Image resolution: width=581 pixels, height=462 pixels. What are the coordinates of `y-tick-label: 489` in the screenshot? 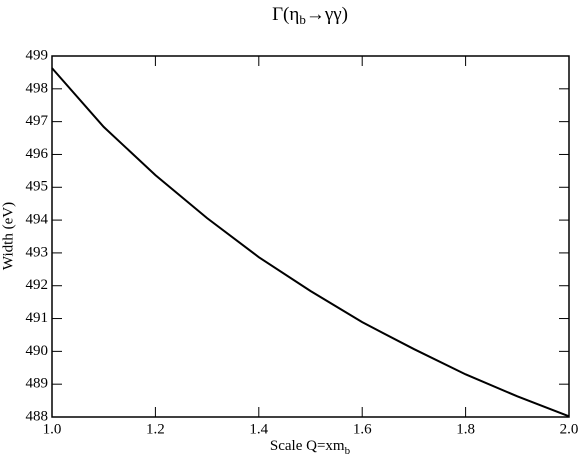 It's located at (37, 384).